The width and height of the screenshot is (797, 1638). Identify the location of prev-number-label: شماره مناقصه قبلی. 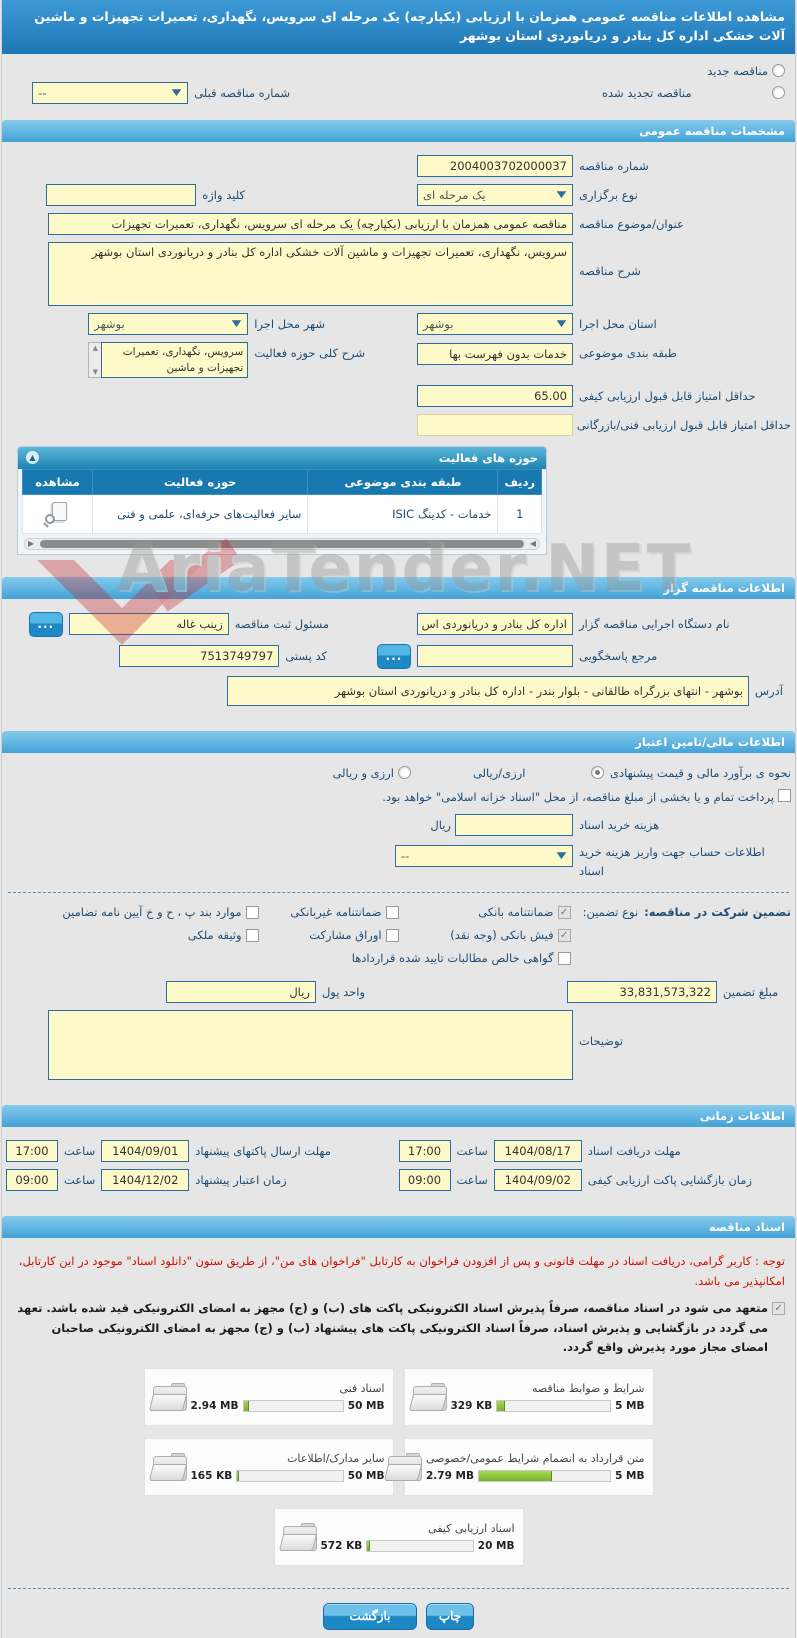
(242, 92).